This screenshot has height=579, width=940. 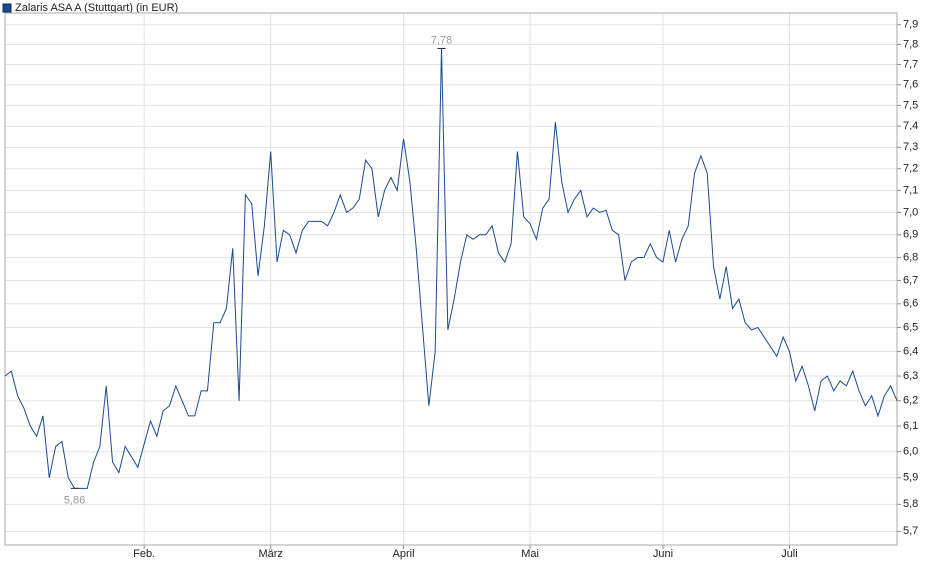 What do you see at coordinates (910, 478) in the screenshot?
I see `y-tick-label: 5,9` at bounding box center [910, 478].